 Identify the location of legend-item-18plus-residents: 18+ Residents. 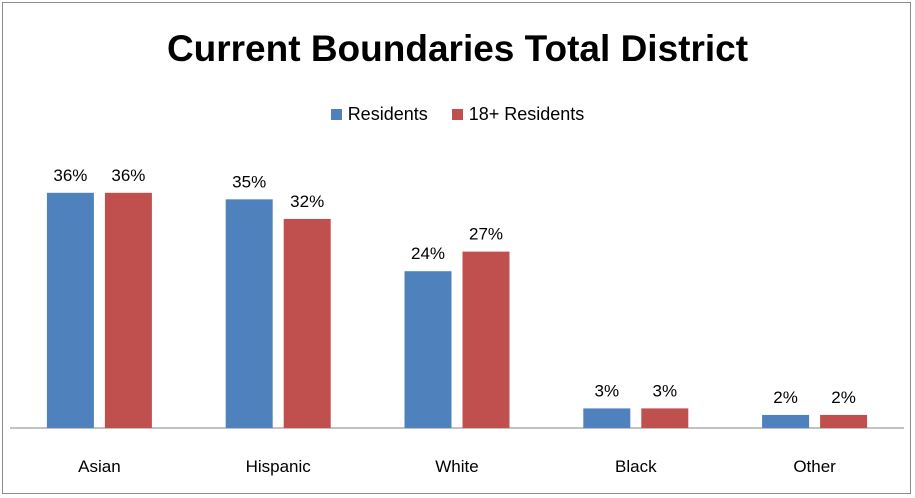
(518, 114).